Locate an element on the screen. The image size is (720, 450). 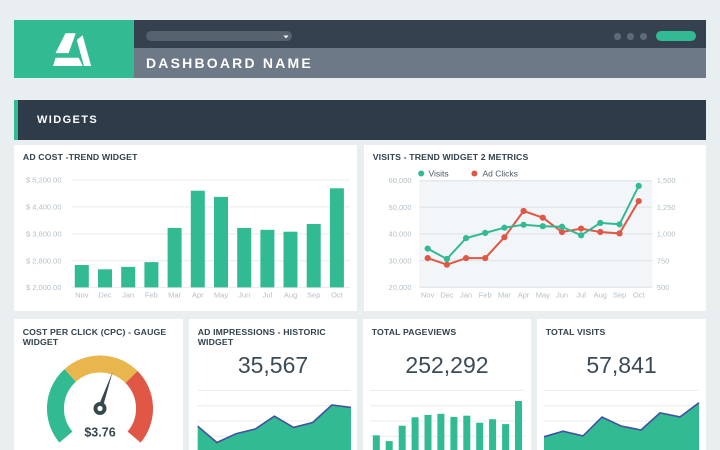
svg-text: $ 5,200.00 is located at coordinates (43, 180).